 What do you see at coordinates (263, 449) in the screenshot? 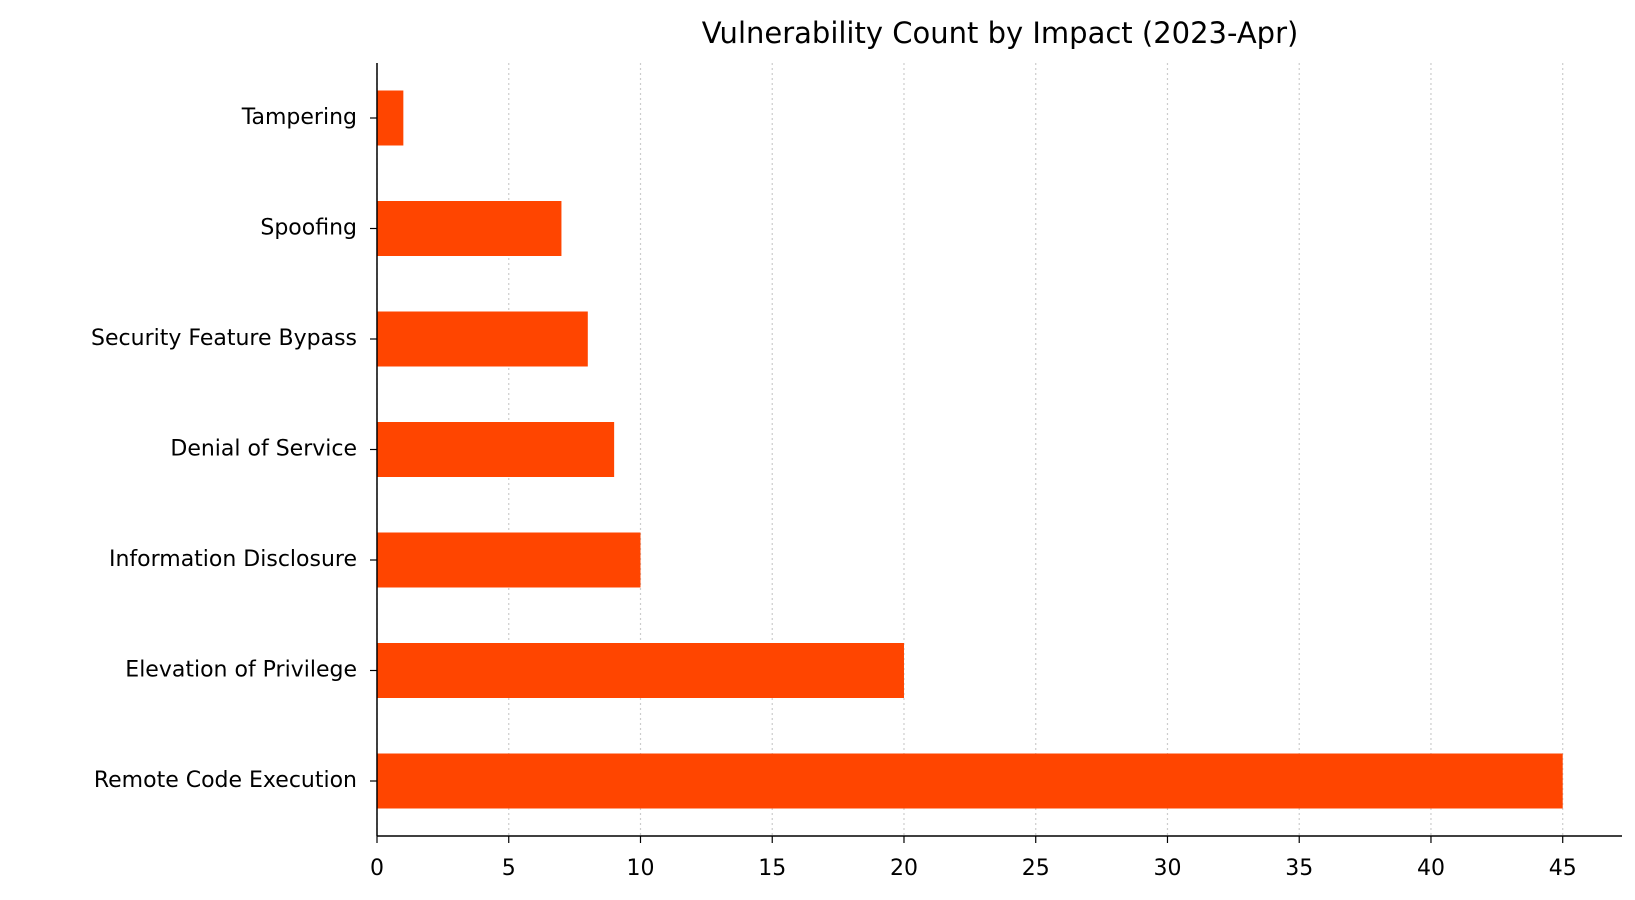
I see `y-tick-label: Denial of Service` at bounding box center [263, 449].